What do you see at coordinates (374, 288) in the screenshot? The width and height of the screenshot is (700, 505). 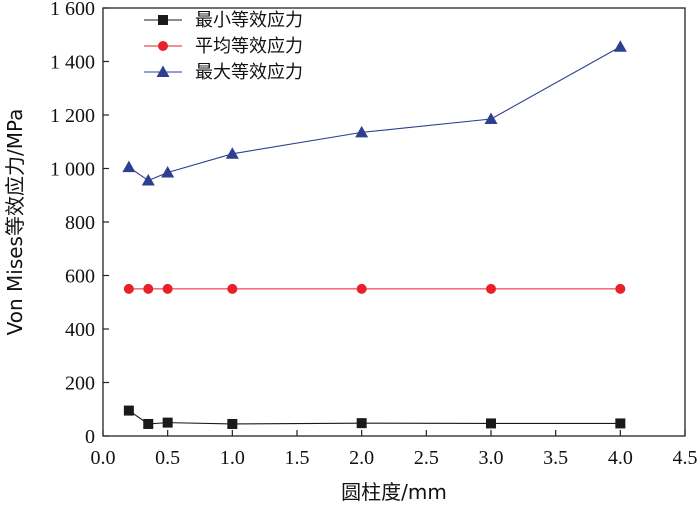 I see `series-circle` at bounding box center [374, 288].